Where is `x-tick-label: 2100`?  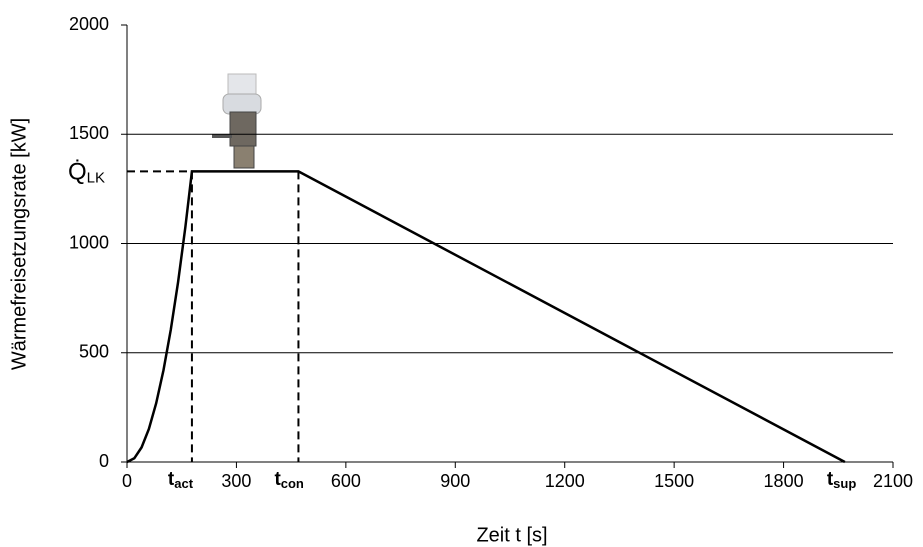 x-tick-label: 2100 is located at coordinates (893, 481).